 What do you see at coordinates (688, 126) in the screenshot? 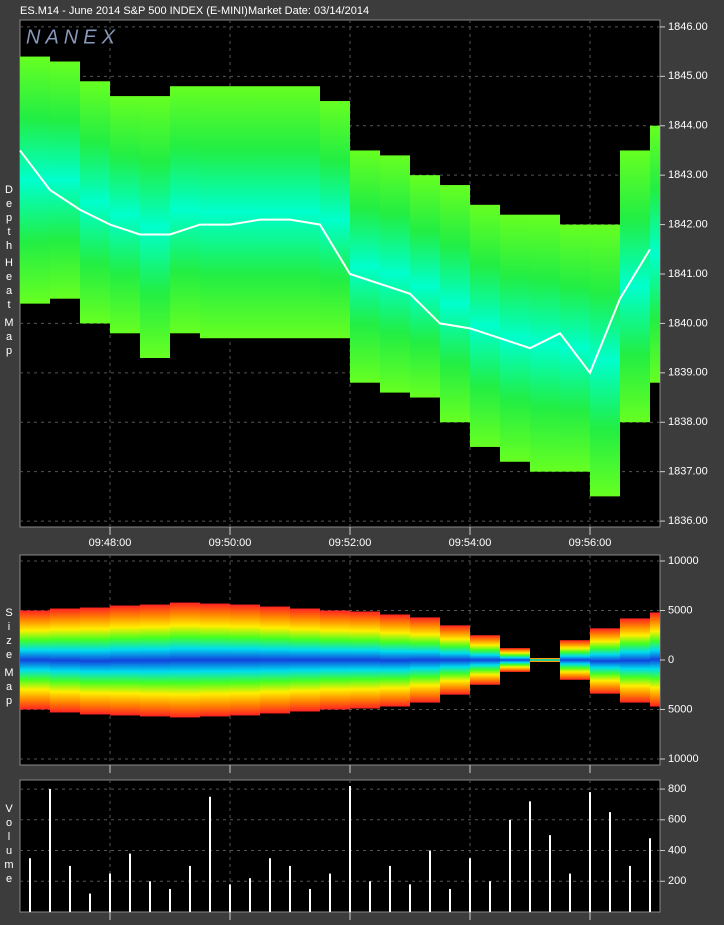
I see `y-tick-label: 1844.00` at bounding box center [688, 126].